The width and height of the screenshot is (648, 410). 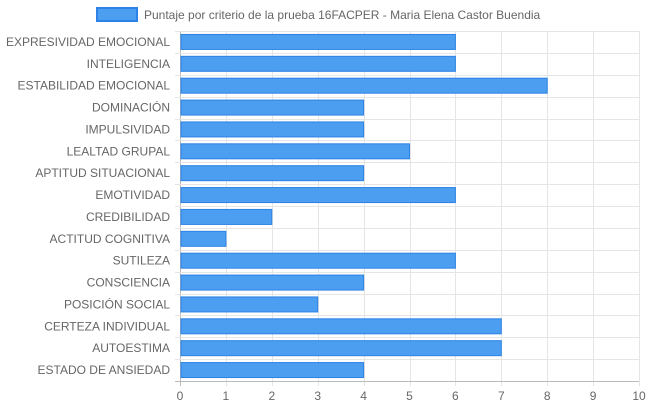 What do you see at coordinates (128, 64) in the screenshot?
I see `y-tick-label: INTELIGENCIA` at bounding box center [128, 64].